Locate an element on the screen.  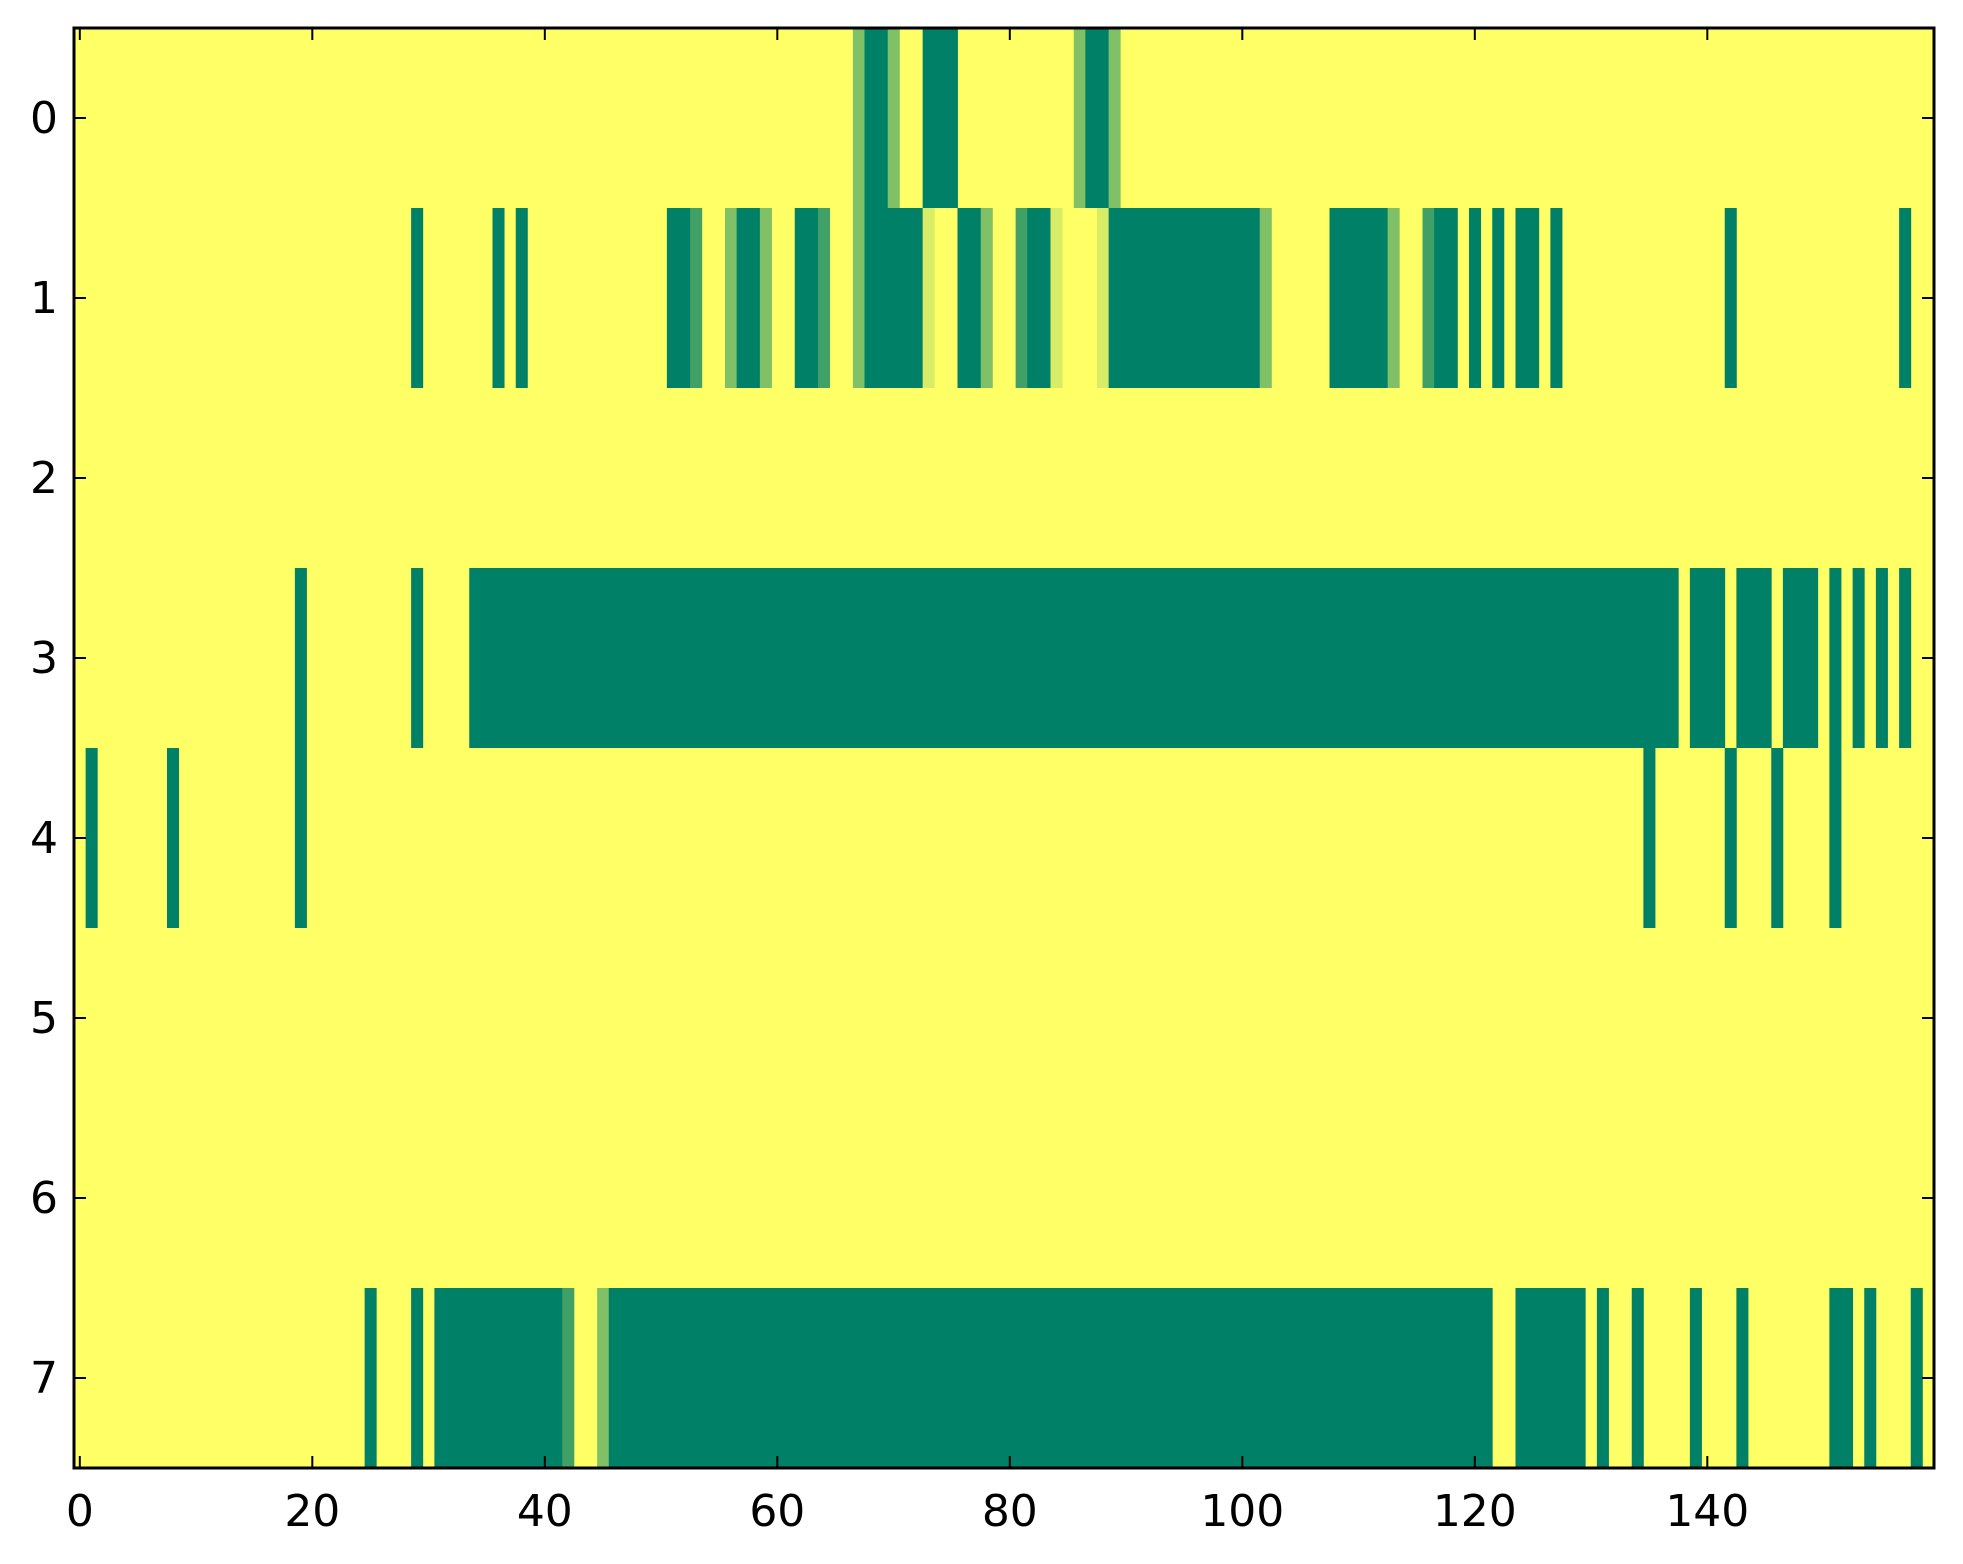
x-tick-label: 60 is located at coordinates (777, 1511).